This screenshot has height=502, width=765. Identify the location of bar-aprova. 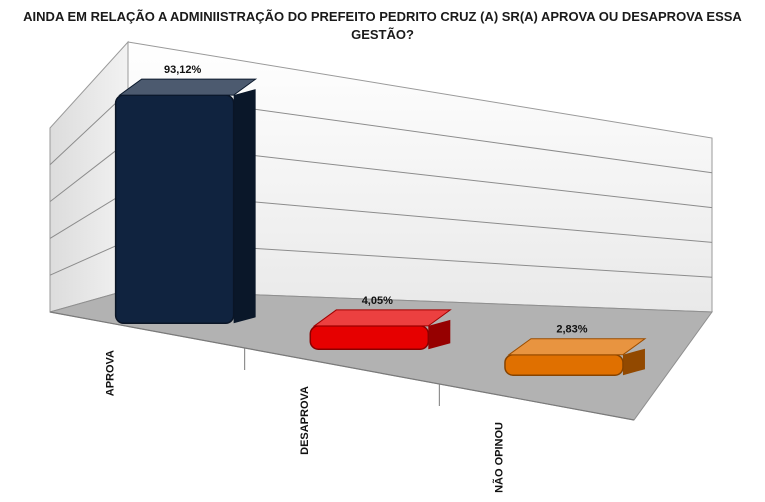
(186, 201).